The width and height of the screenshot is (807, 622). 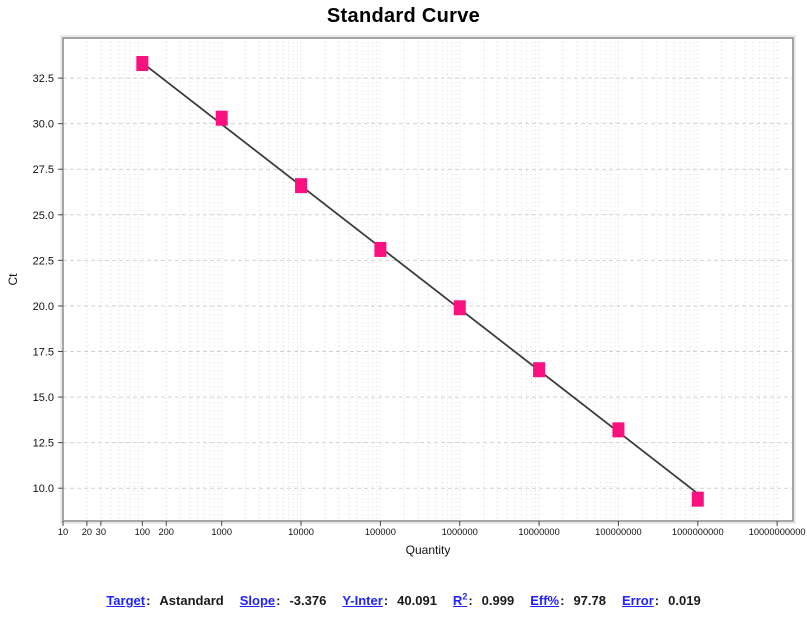 What do you see at coordinates (43, 398) in the screenshot?
I see `y-axis-tick-label: 15.0` at bounding box center [43, 398].